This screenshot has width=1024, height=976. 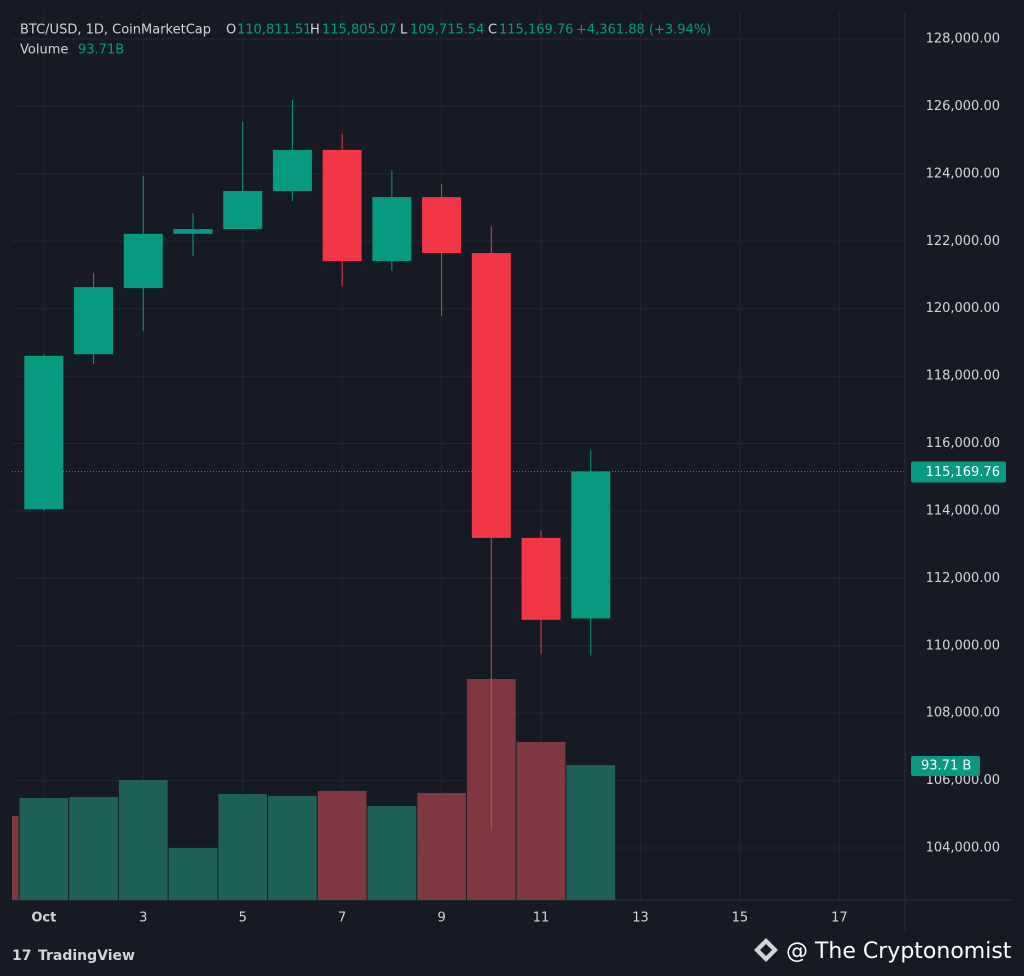 What do you see at coordinates (315, 30) in the screenshot?
I see `high-key: H` at bounding box center [315, 30].